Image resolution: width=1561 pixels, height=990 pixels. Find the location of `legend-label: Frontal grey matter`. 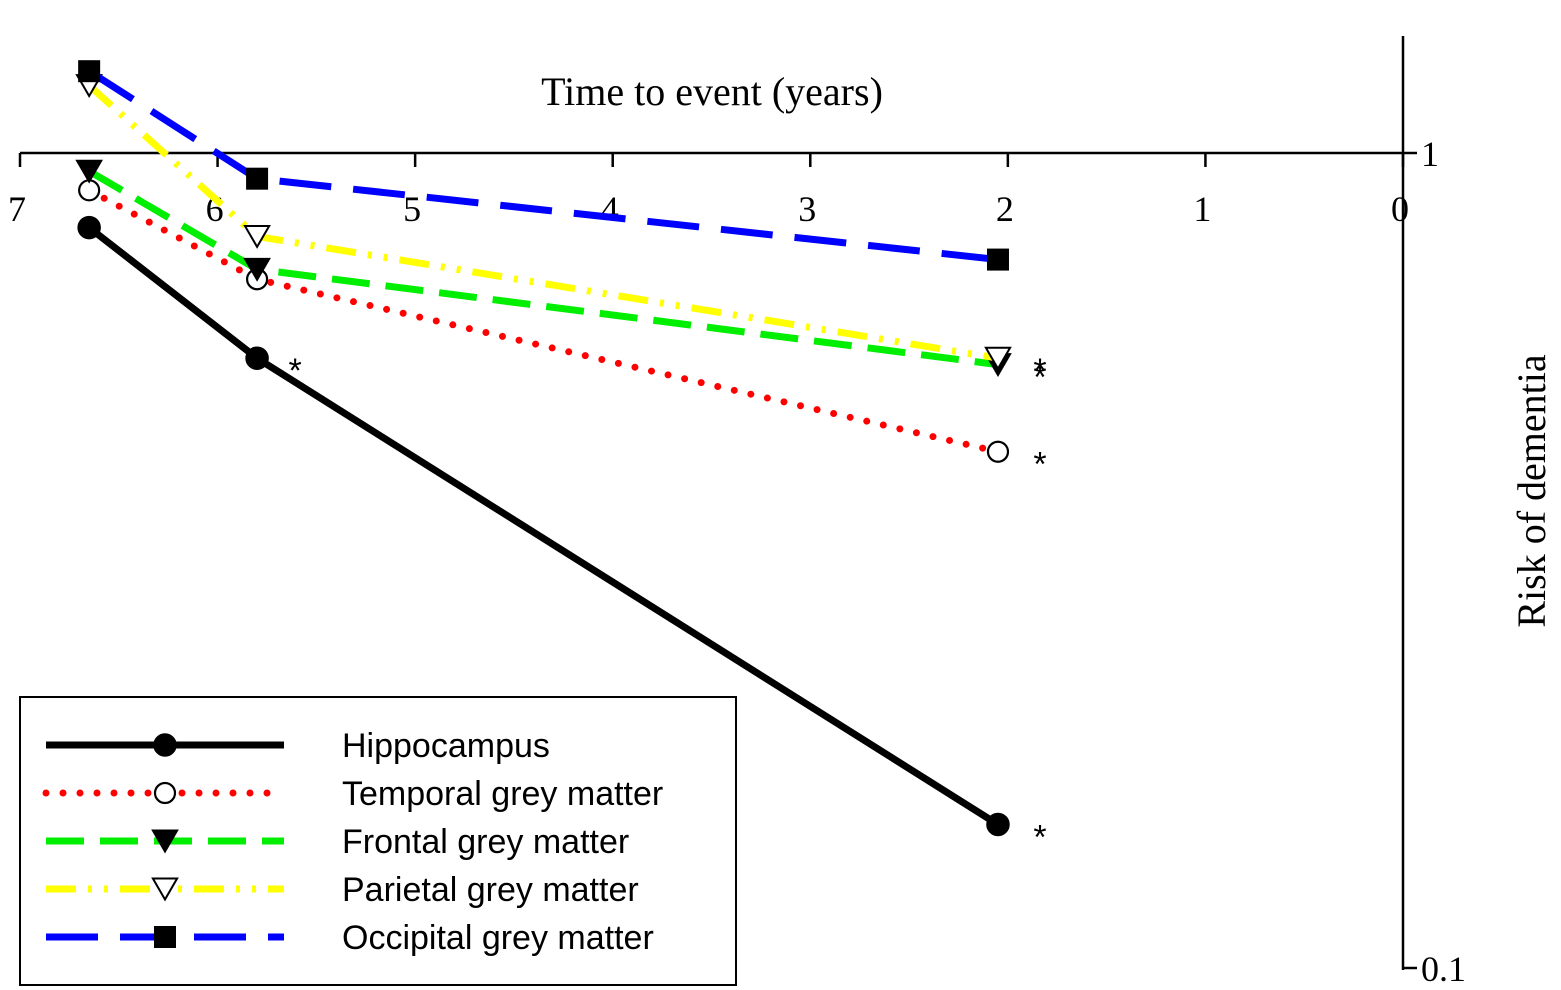

legend-label: Frontal grey matter is located at coordinates (485, 842).